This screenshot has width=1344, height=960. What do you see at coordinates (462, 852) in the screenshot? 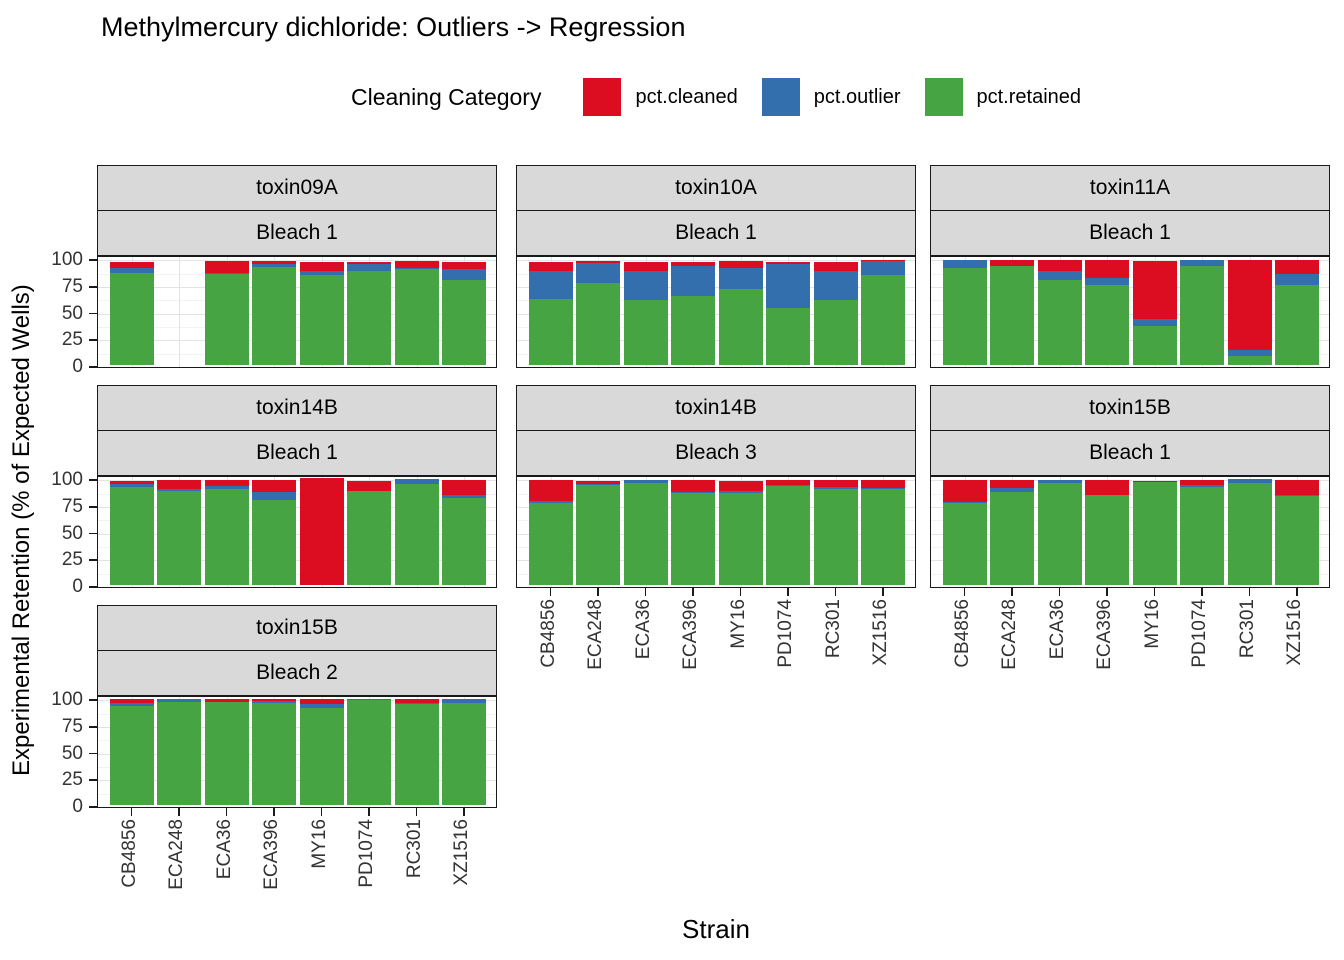
I see `x-tick-label: XZ1516` at bounding box center [462, 852].